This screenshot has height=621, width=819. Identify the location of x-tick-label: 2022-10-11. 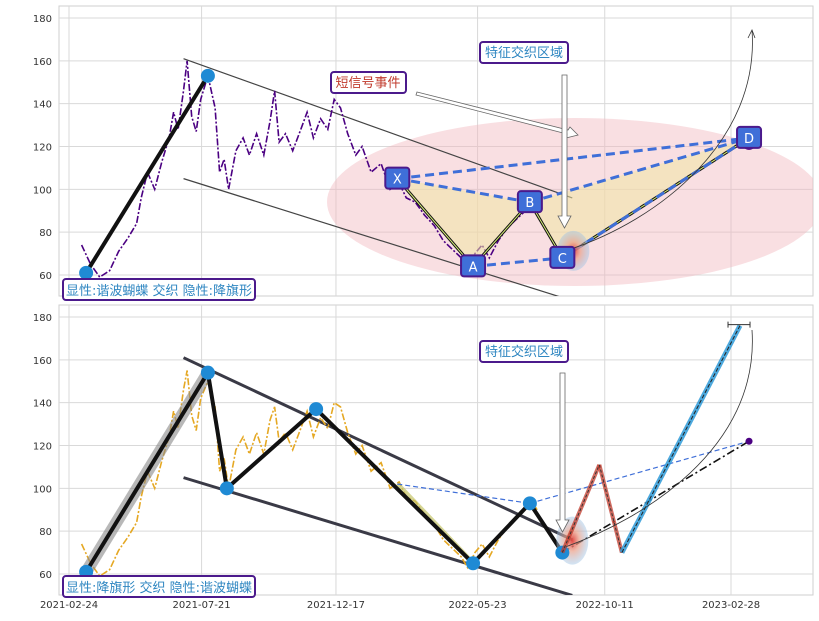
(605, 605).